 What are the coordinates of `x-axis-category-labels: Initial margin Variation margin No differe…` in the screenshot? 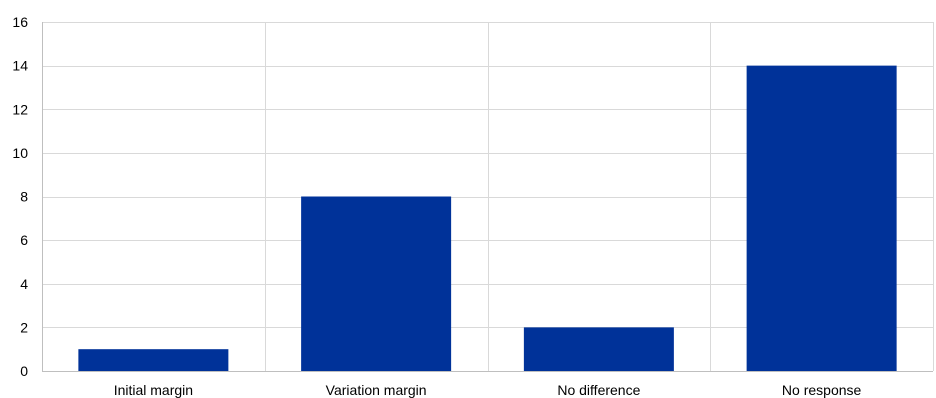 It's located at (488, 390).